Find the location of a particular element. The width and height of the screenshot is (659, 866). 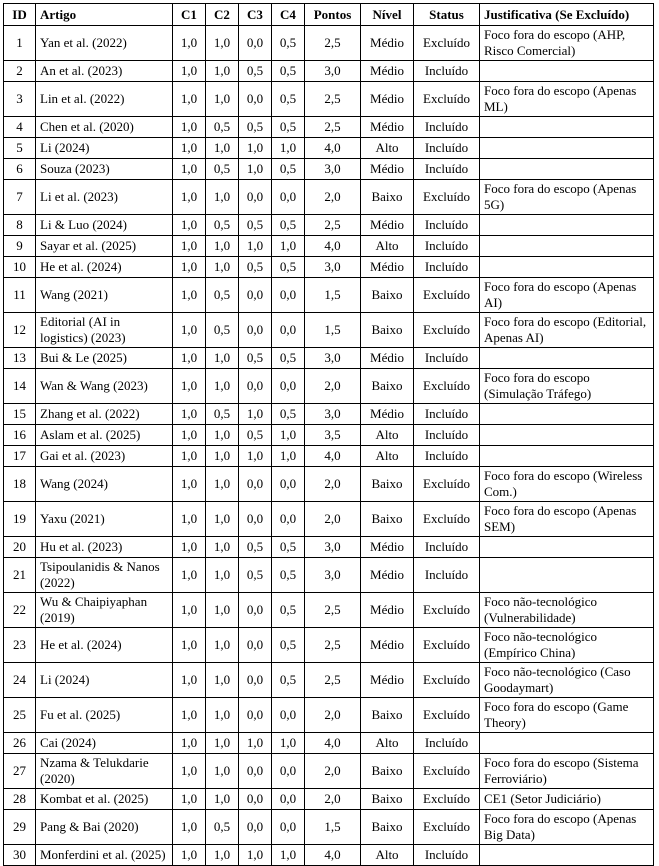

cell-artigo: Wang (2021) is located at coordinates (104, 295).